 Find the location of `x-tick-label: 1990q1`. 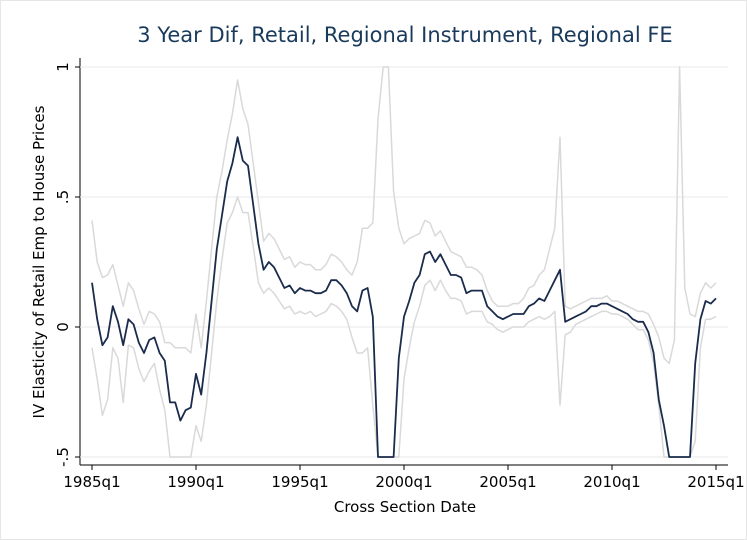

x-tick-label: 1990q1 is located at coordinates (195, 482).